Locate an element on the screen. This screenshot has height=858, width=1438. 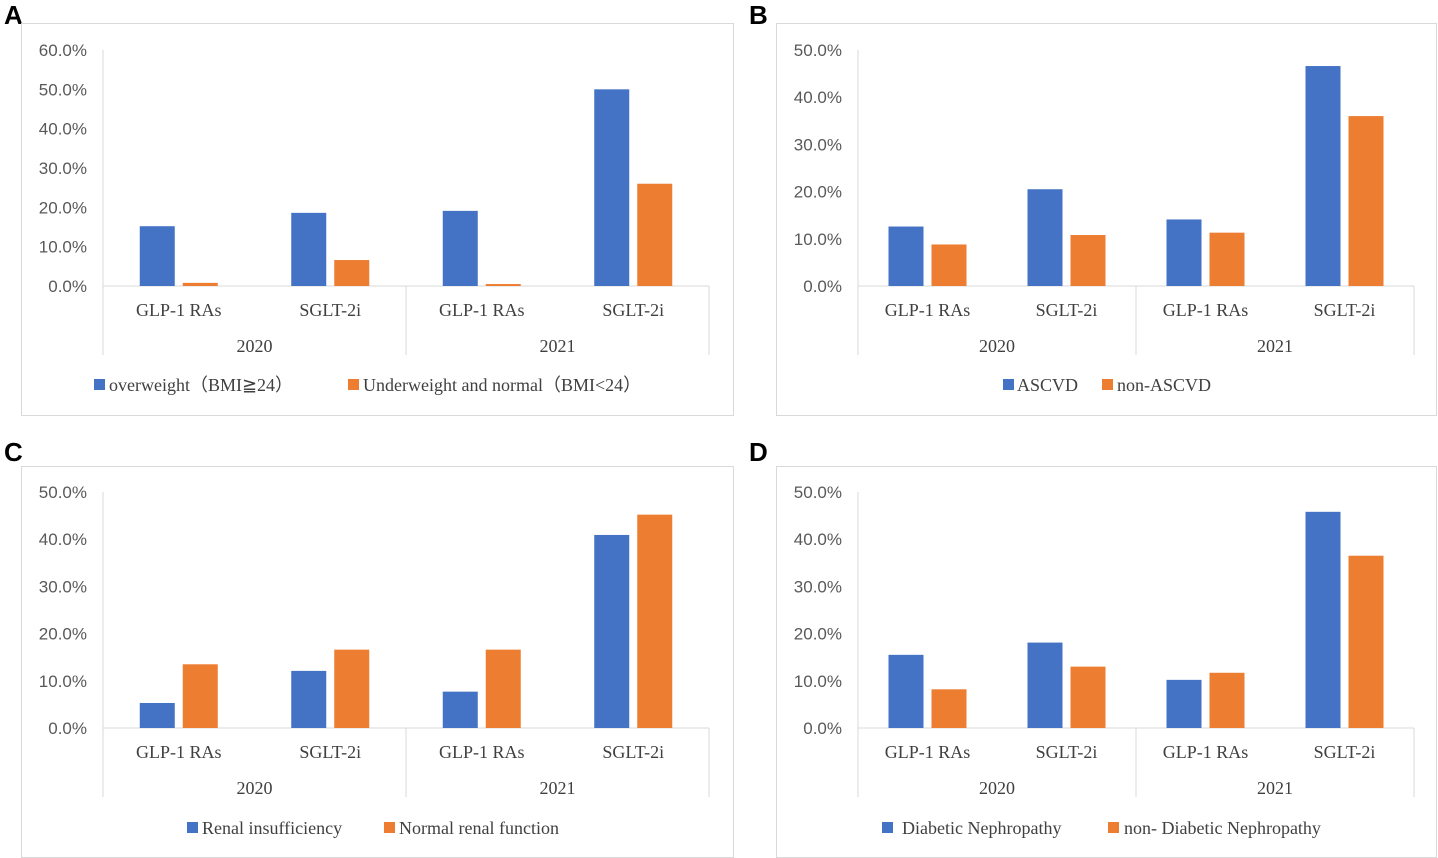
legend-label: Diabetic Nephropathy is located at coordinates (981, 828).